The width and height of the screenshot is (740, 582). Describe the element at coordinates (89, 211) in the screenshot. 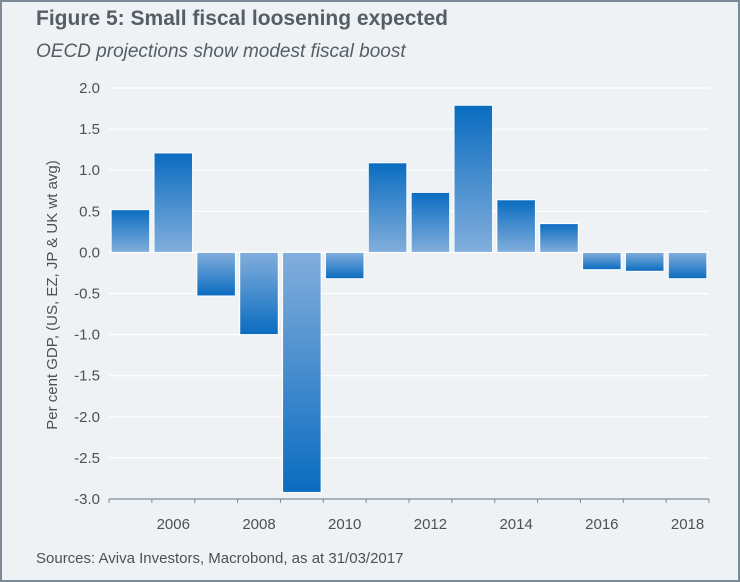

I see `y-tick-label: 0.5` at that location.